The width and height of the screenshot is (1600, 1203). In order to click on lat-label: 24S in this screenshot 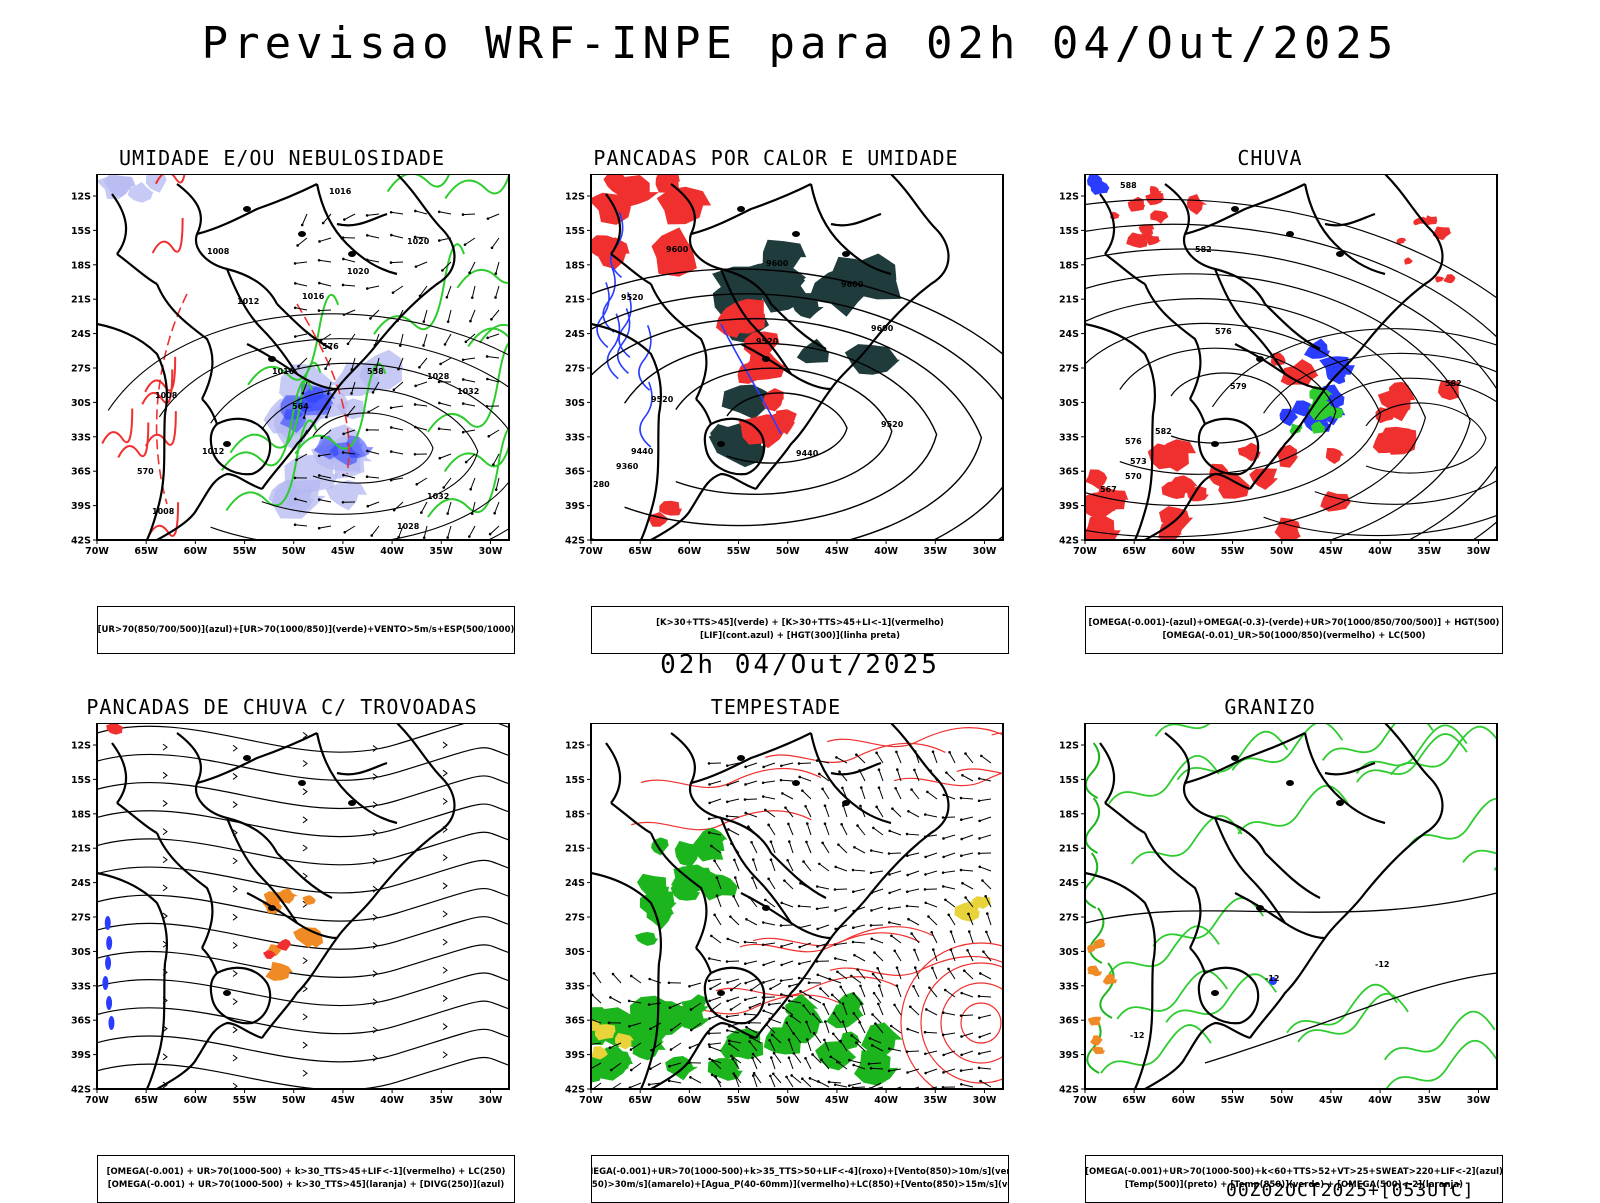, I will do `click(81, 334)`.